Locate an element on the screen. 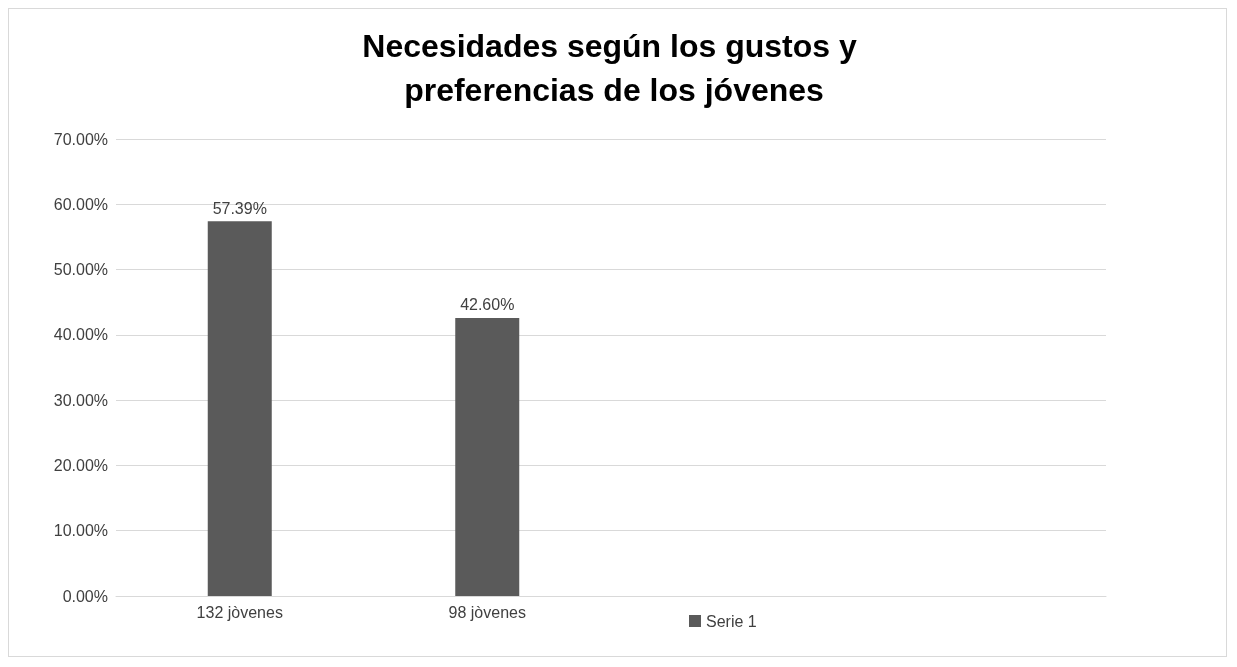  y-tick-label: 70.00% is located at coordinates (80, 139).